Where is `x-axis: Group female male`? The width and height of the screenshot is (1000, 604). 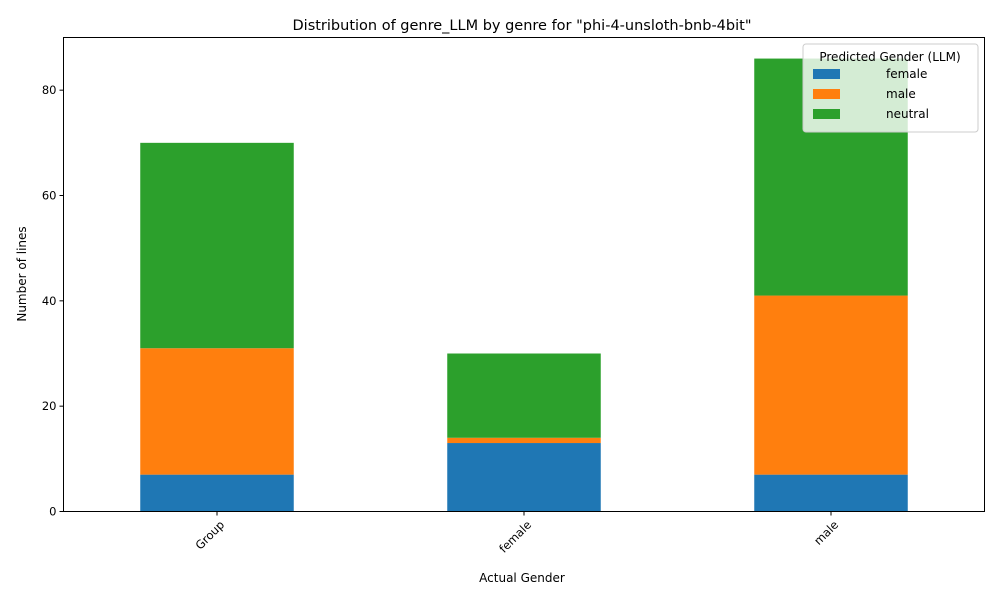
x-axis: Group female male is located at coordinates (516, 533).